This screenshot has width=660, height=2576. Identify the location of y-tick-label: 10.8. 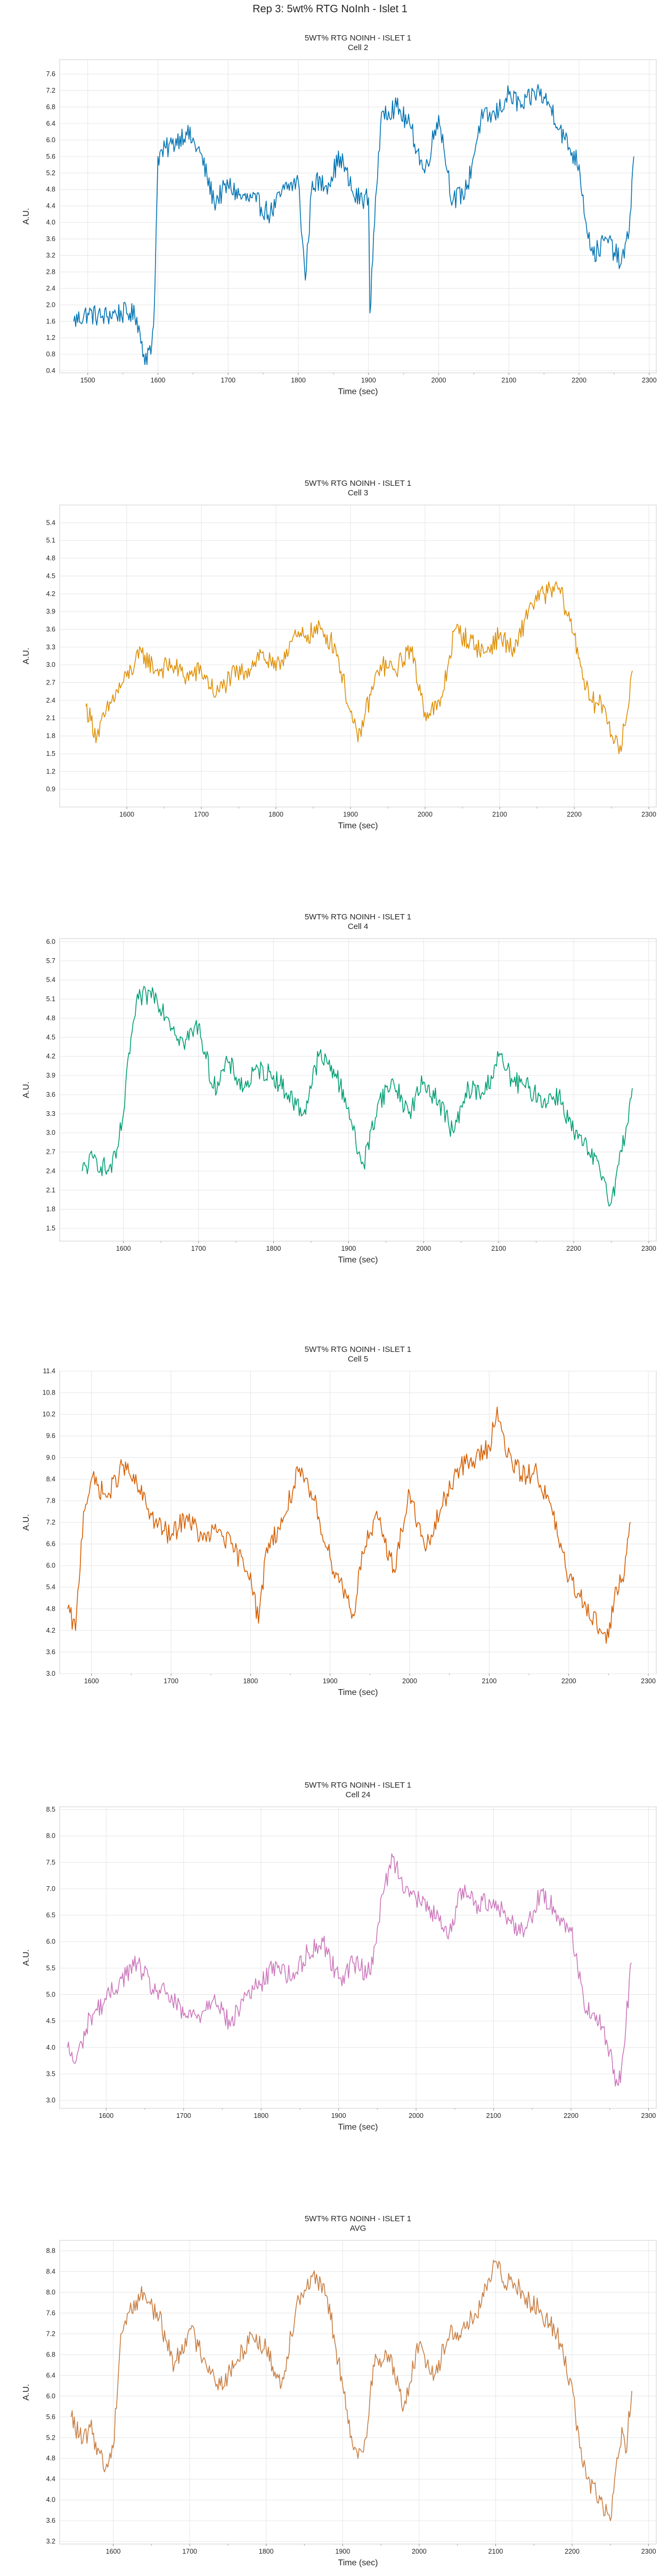
(49, 1393).